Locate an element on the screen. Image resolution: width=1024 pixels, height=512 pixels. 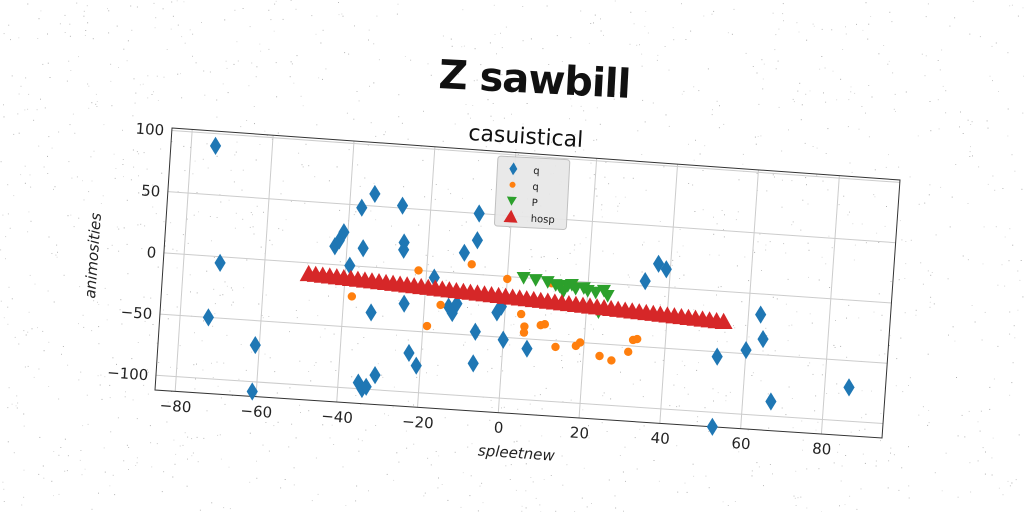
x-tick-label: 80 is located at coordinates (822, 448).